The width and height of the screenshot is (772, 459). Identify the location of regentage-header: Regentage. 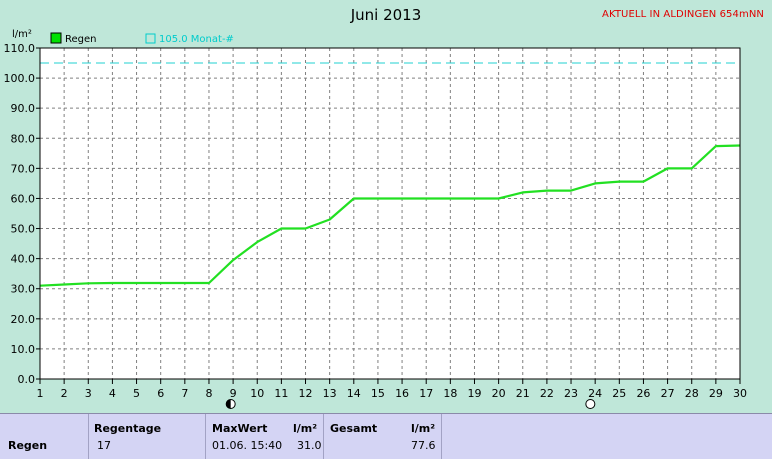
(128, 428).